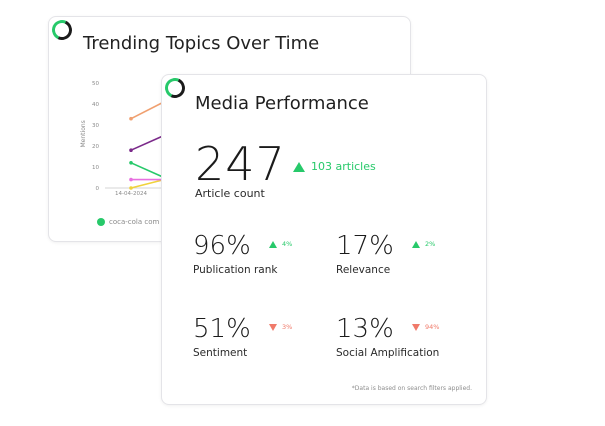 The width and height of the screenshot is (605, 426). Describe the element at coordinates (131, 194) in the screenshot. I see `x-tick-label: 14-04-2024` at that location.